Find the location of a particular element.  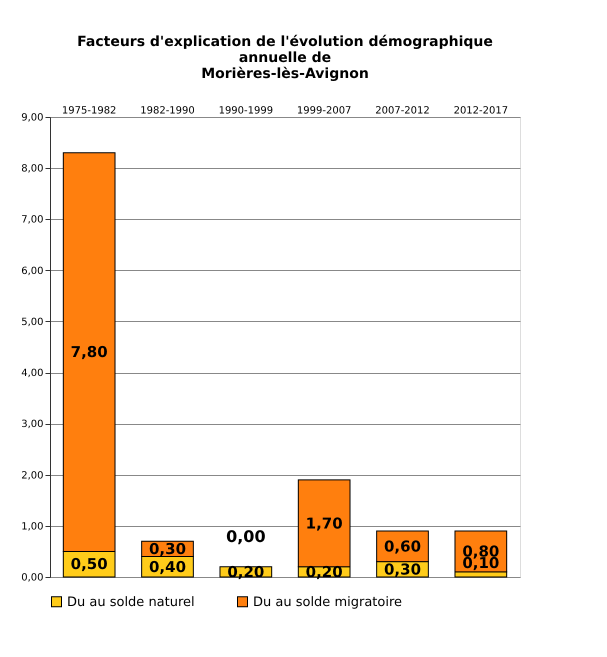

data-label: 7,80 is located at coordinates (89, 352).